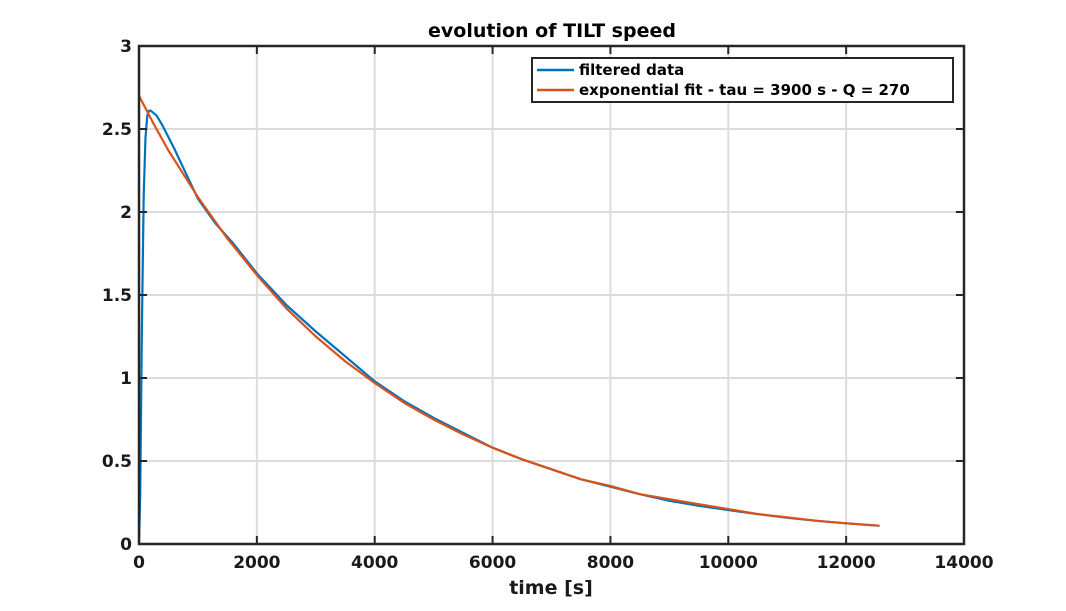 The width and height of the screenshot is (1066, 611). Describe the element at coordinates (631, 70) in the screenshot. I see `legend-label-filtered-data: filtered data` at that location.